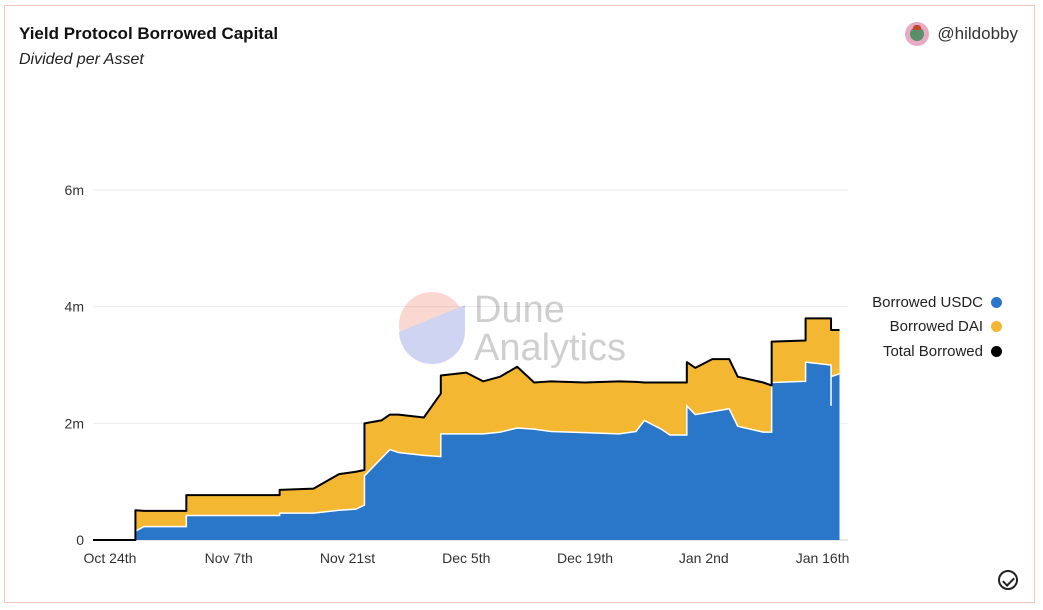 The image size is (1043, 610). What do you see at coordinates (347, 558) in the screenshot?
I see `x-tick-label-2: Nov 21st` at bounding box center [347, 558].